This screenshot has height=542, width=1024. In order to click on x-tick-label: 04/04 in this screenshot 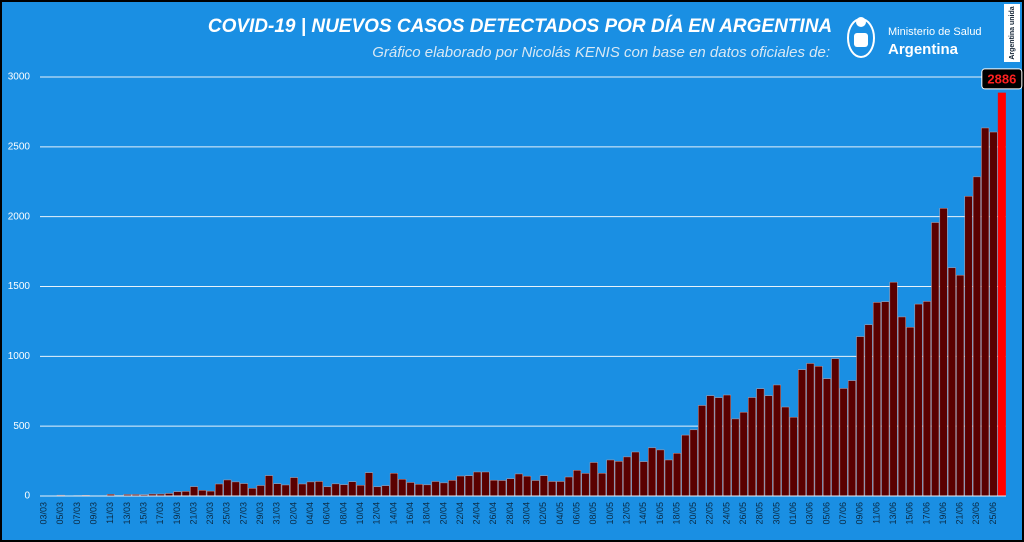, I will do `click(310, 513)`.